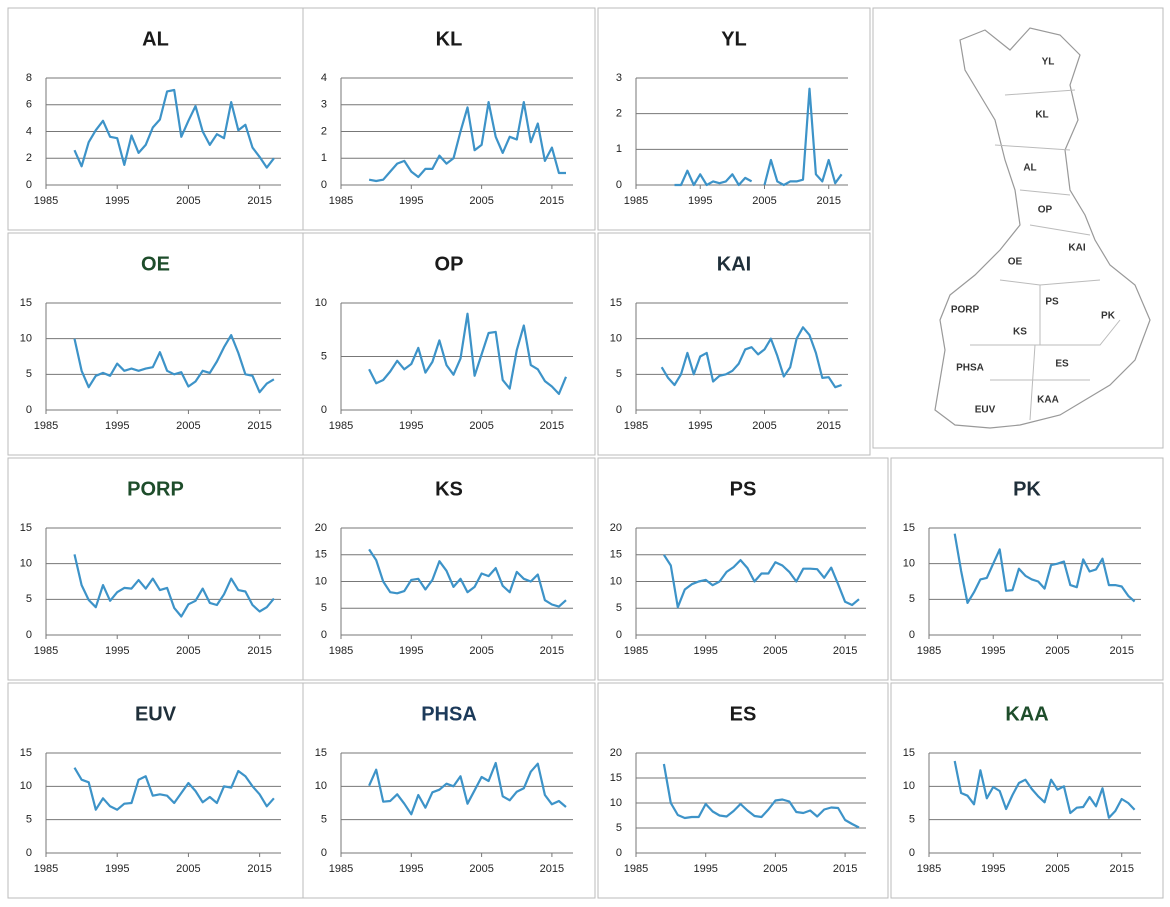 This screenshot has height=907, width=1170. I want to click on y-tick-label: 4, so click(324, 78).